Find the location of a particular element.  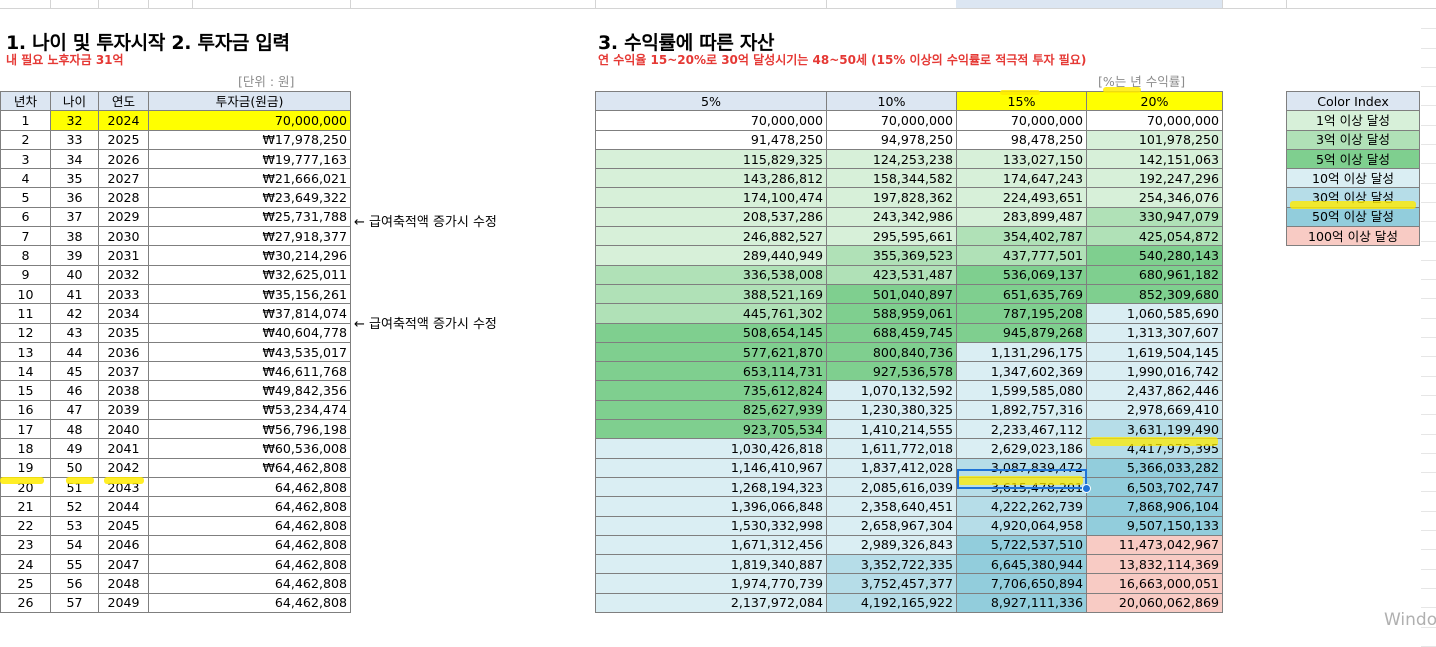

legend-item: 1억 이상 달성 is located at coordinates (1353, 120).